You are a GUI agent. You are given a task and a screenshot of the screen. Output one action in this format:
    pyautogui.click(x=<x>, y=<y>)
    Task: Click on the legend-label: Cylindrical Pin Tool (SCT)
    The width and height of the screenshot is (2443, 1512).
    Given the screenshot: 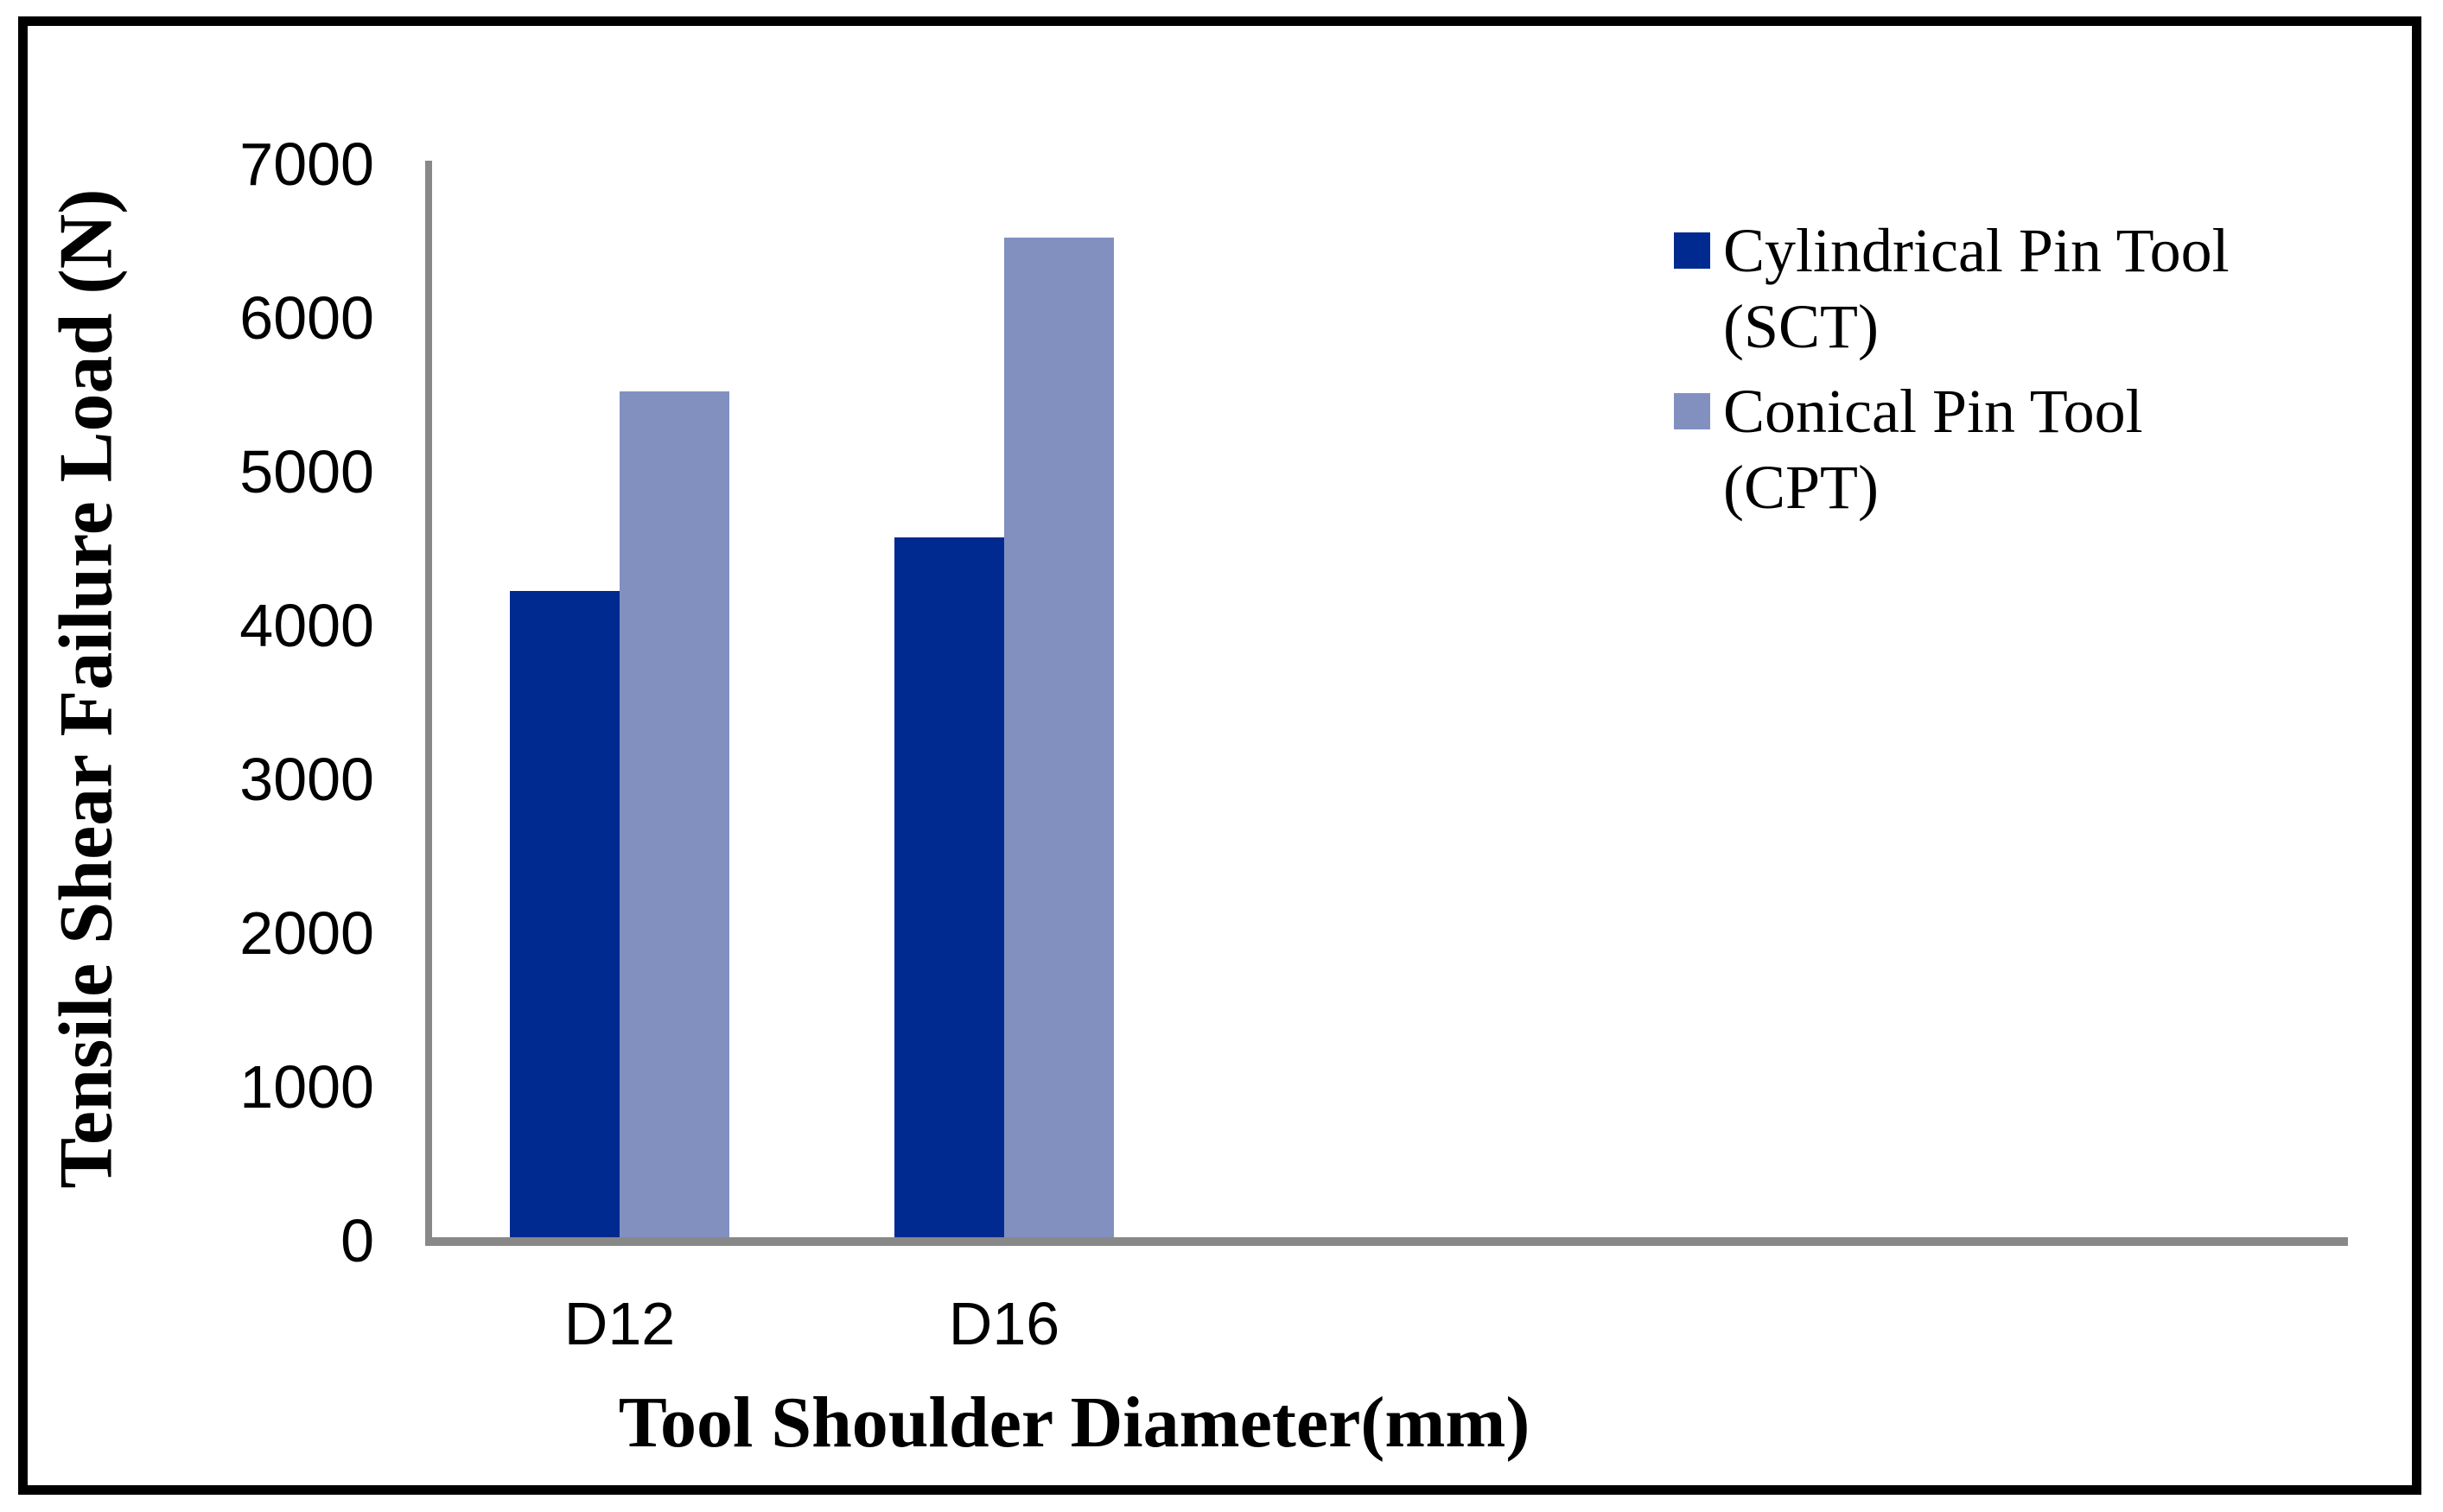 What is the action you would take?
    pyautogui.click(x=2051, y=289)
    